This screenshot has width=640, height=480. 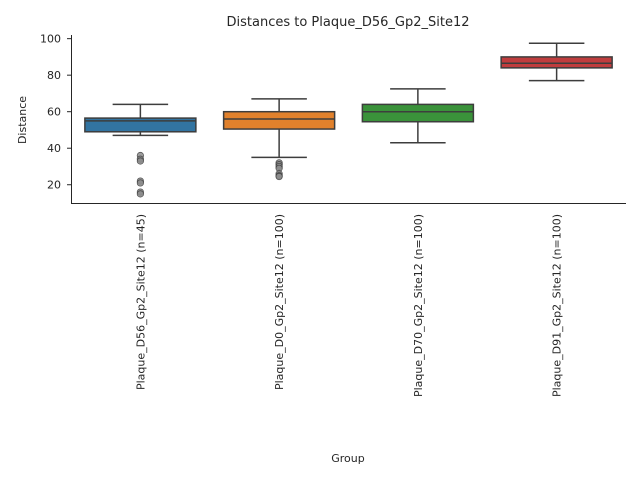 What do you see at coordinates (348, 22) in the screenshot?
I see `chart-title: Distances to Plaque_D56_Gp2_Site12` at bounding box center [348, 22].